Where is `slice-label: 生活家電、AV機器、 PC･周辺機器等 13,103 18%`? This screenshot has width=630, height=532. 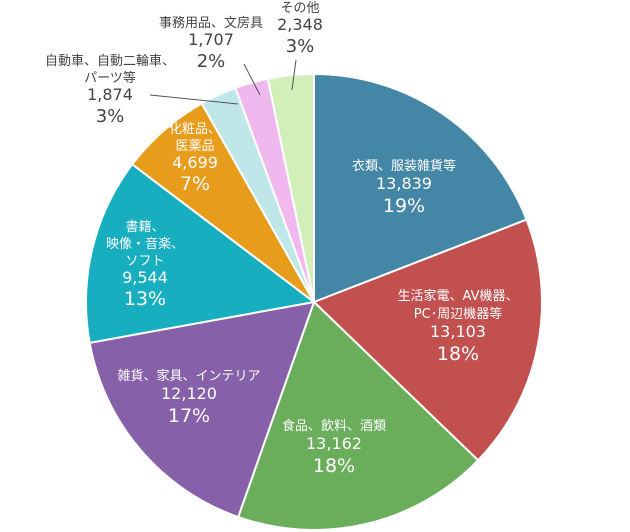
slice-label: 生活家電、AV機器、 PC･周辺機器等 13,103 18% is located at coordinates (458, 326).